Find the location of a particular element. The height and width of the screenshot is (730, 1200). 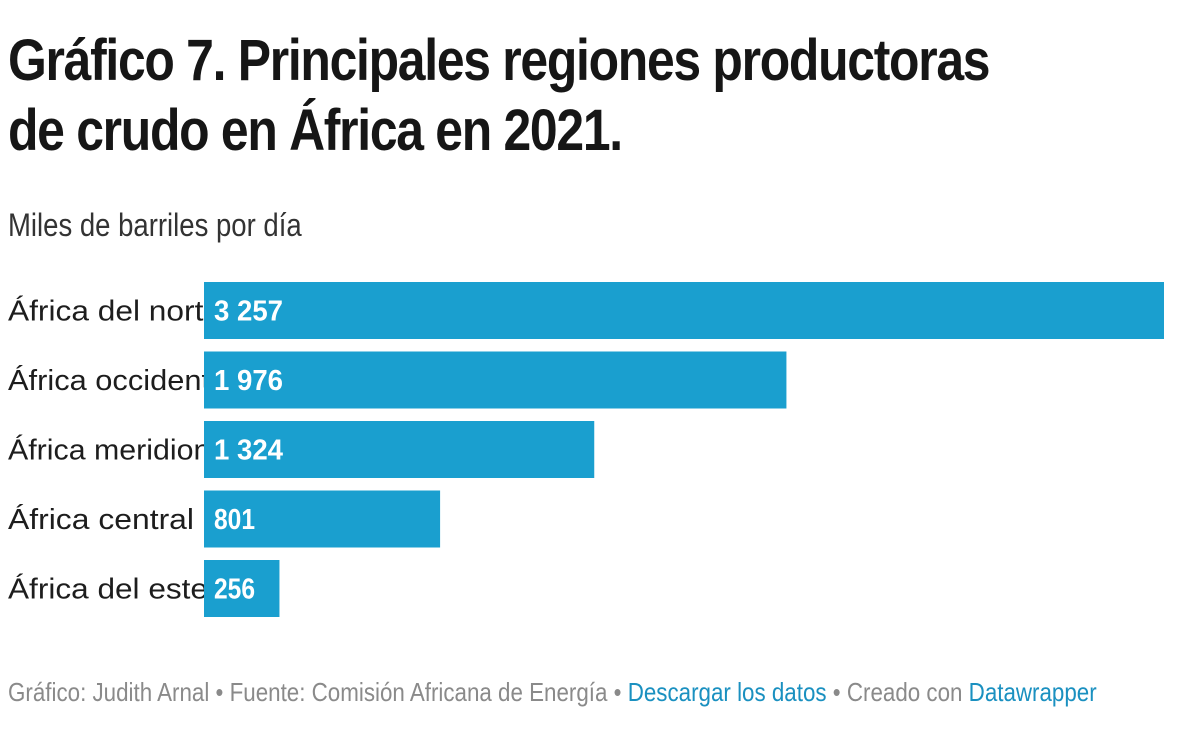

bar-africa-del-norte is located at coordinates (684, 310).